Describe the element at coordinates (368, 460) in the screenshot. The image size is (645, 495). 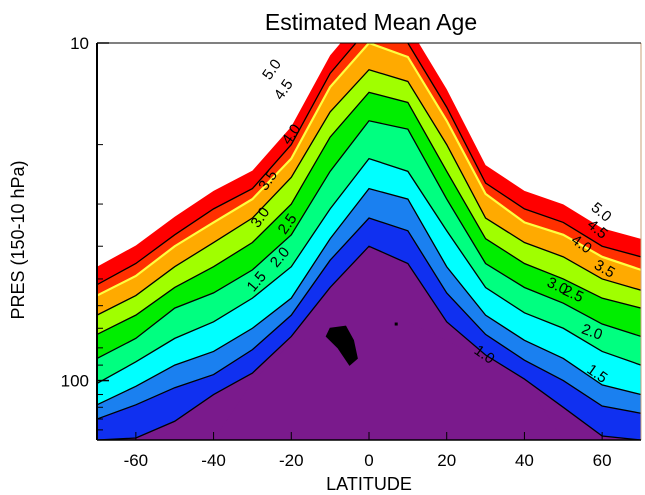
I see `x-tick-label: 0` at that location.